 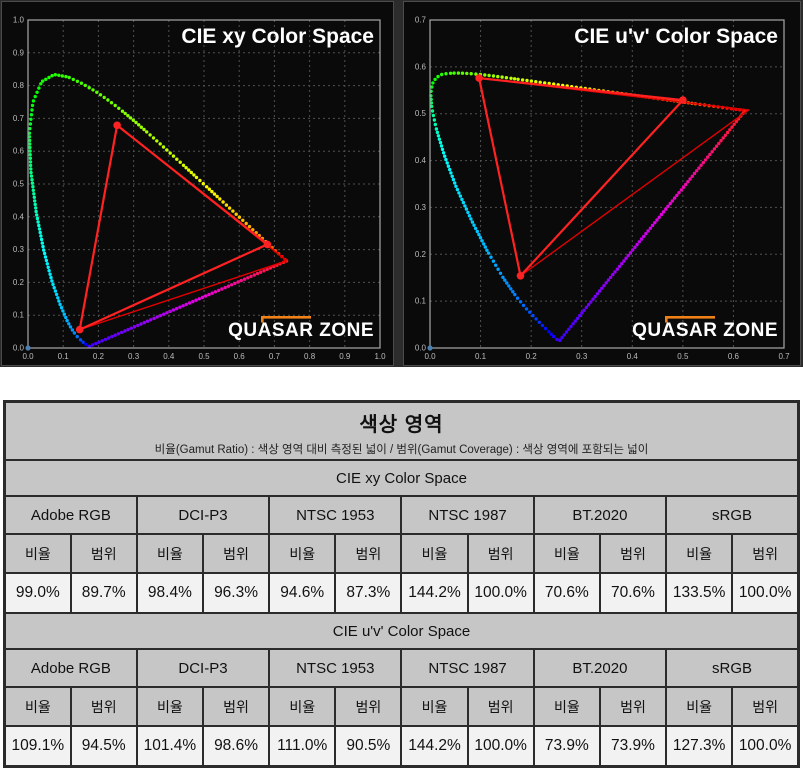 What do you see at coordinates (169, 746) in the screenshot?
I see `ratio-value: 101.4%` at bounding box center [169, 746].